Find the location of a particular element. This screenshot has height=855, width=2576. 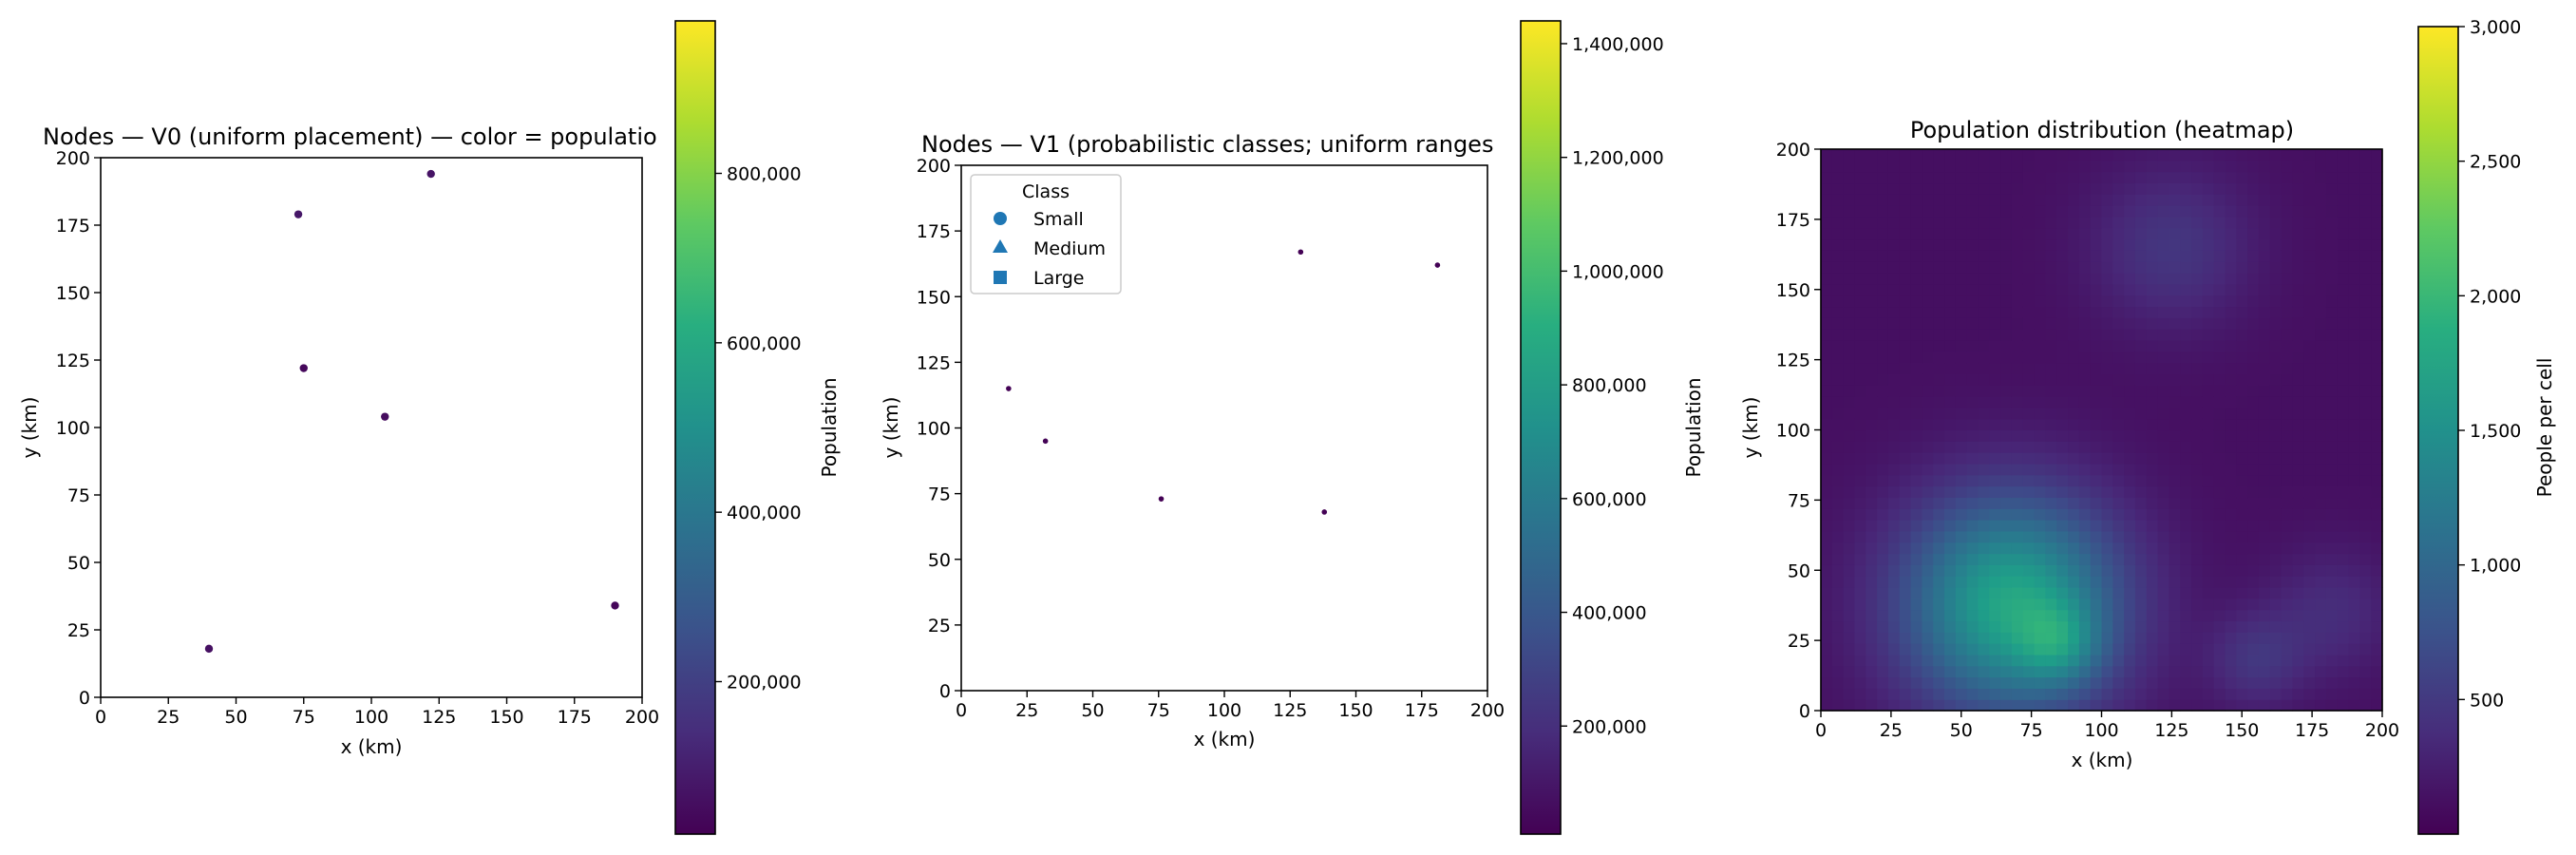

y-tick-label: 0 is located at coordinates (84, 698).